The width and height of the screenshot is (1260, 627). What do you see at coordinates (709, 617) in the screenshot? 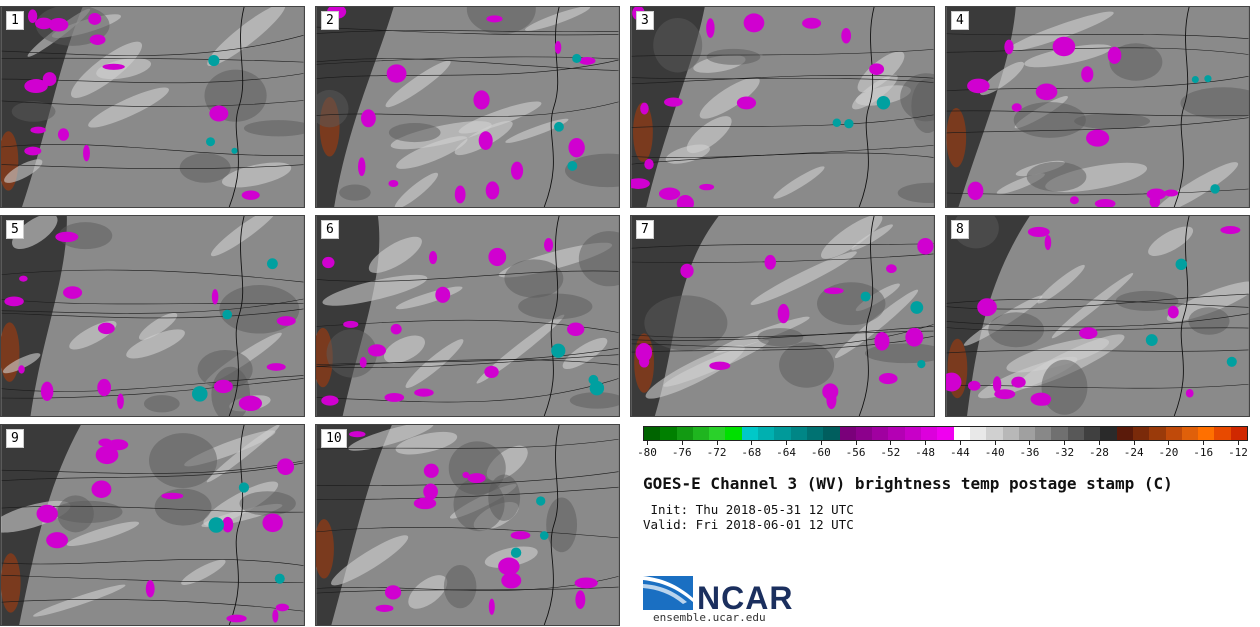
I see `logo-url: ensemble.ucar.edu` at bounding box center [709, 617].